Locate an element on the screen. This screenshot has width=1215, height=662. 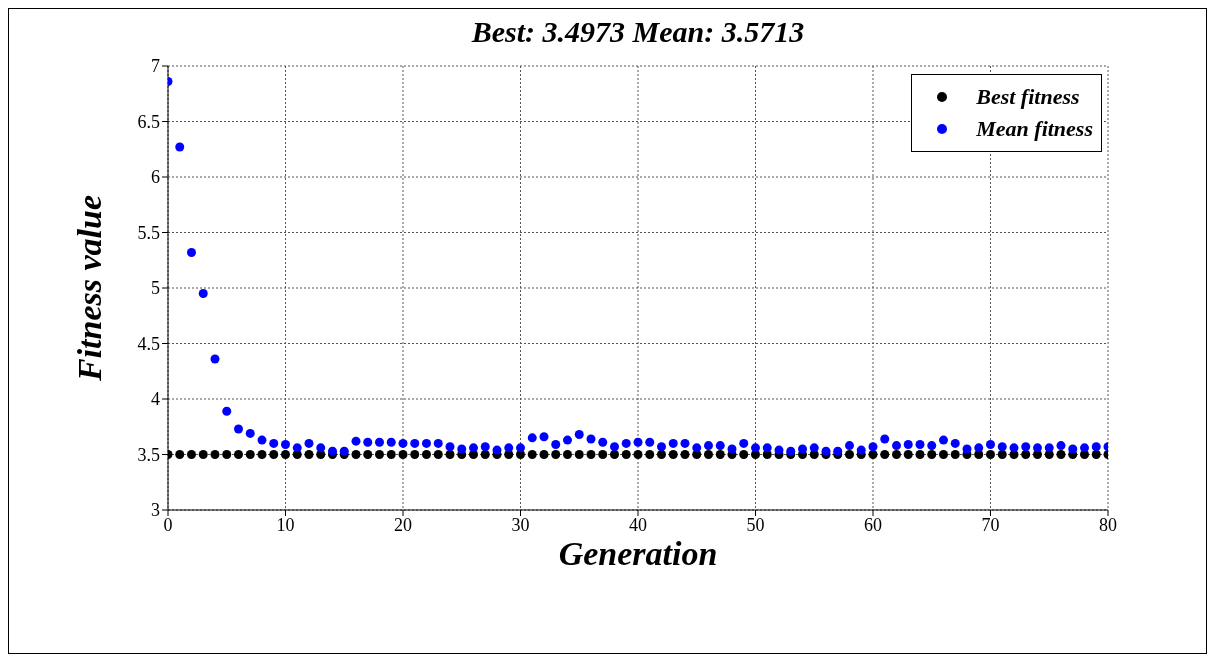
y-tick-label: 6 is located at coordinates (155, 177).